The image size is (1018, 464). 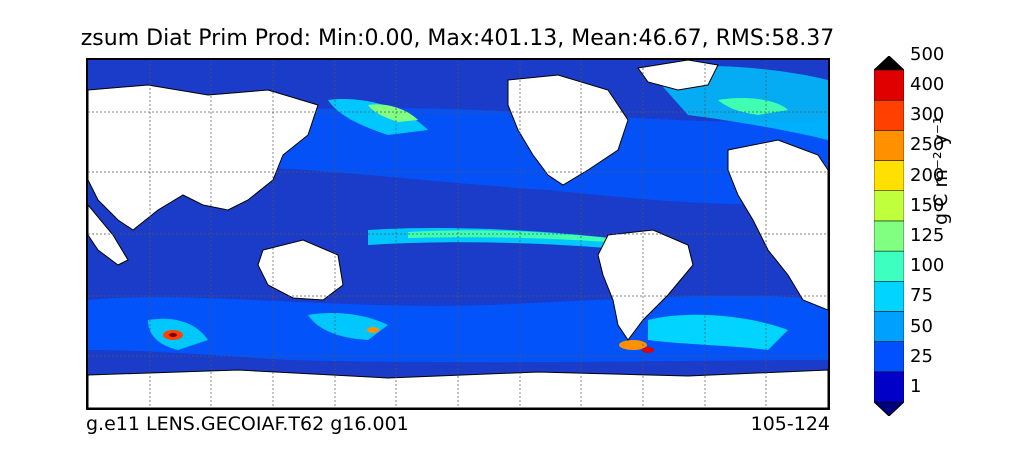 I want to click on colorbar-tick-label: 75, so click(x=921, y=296).